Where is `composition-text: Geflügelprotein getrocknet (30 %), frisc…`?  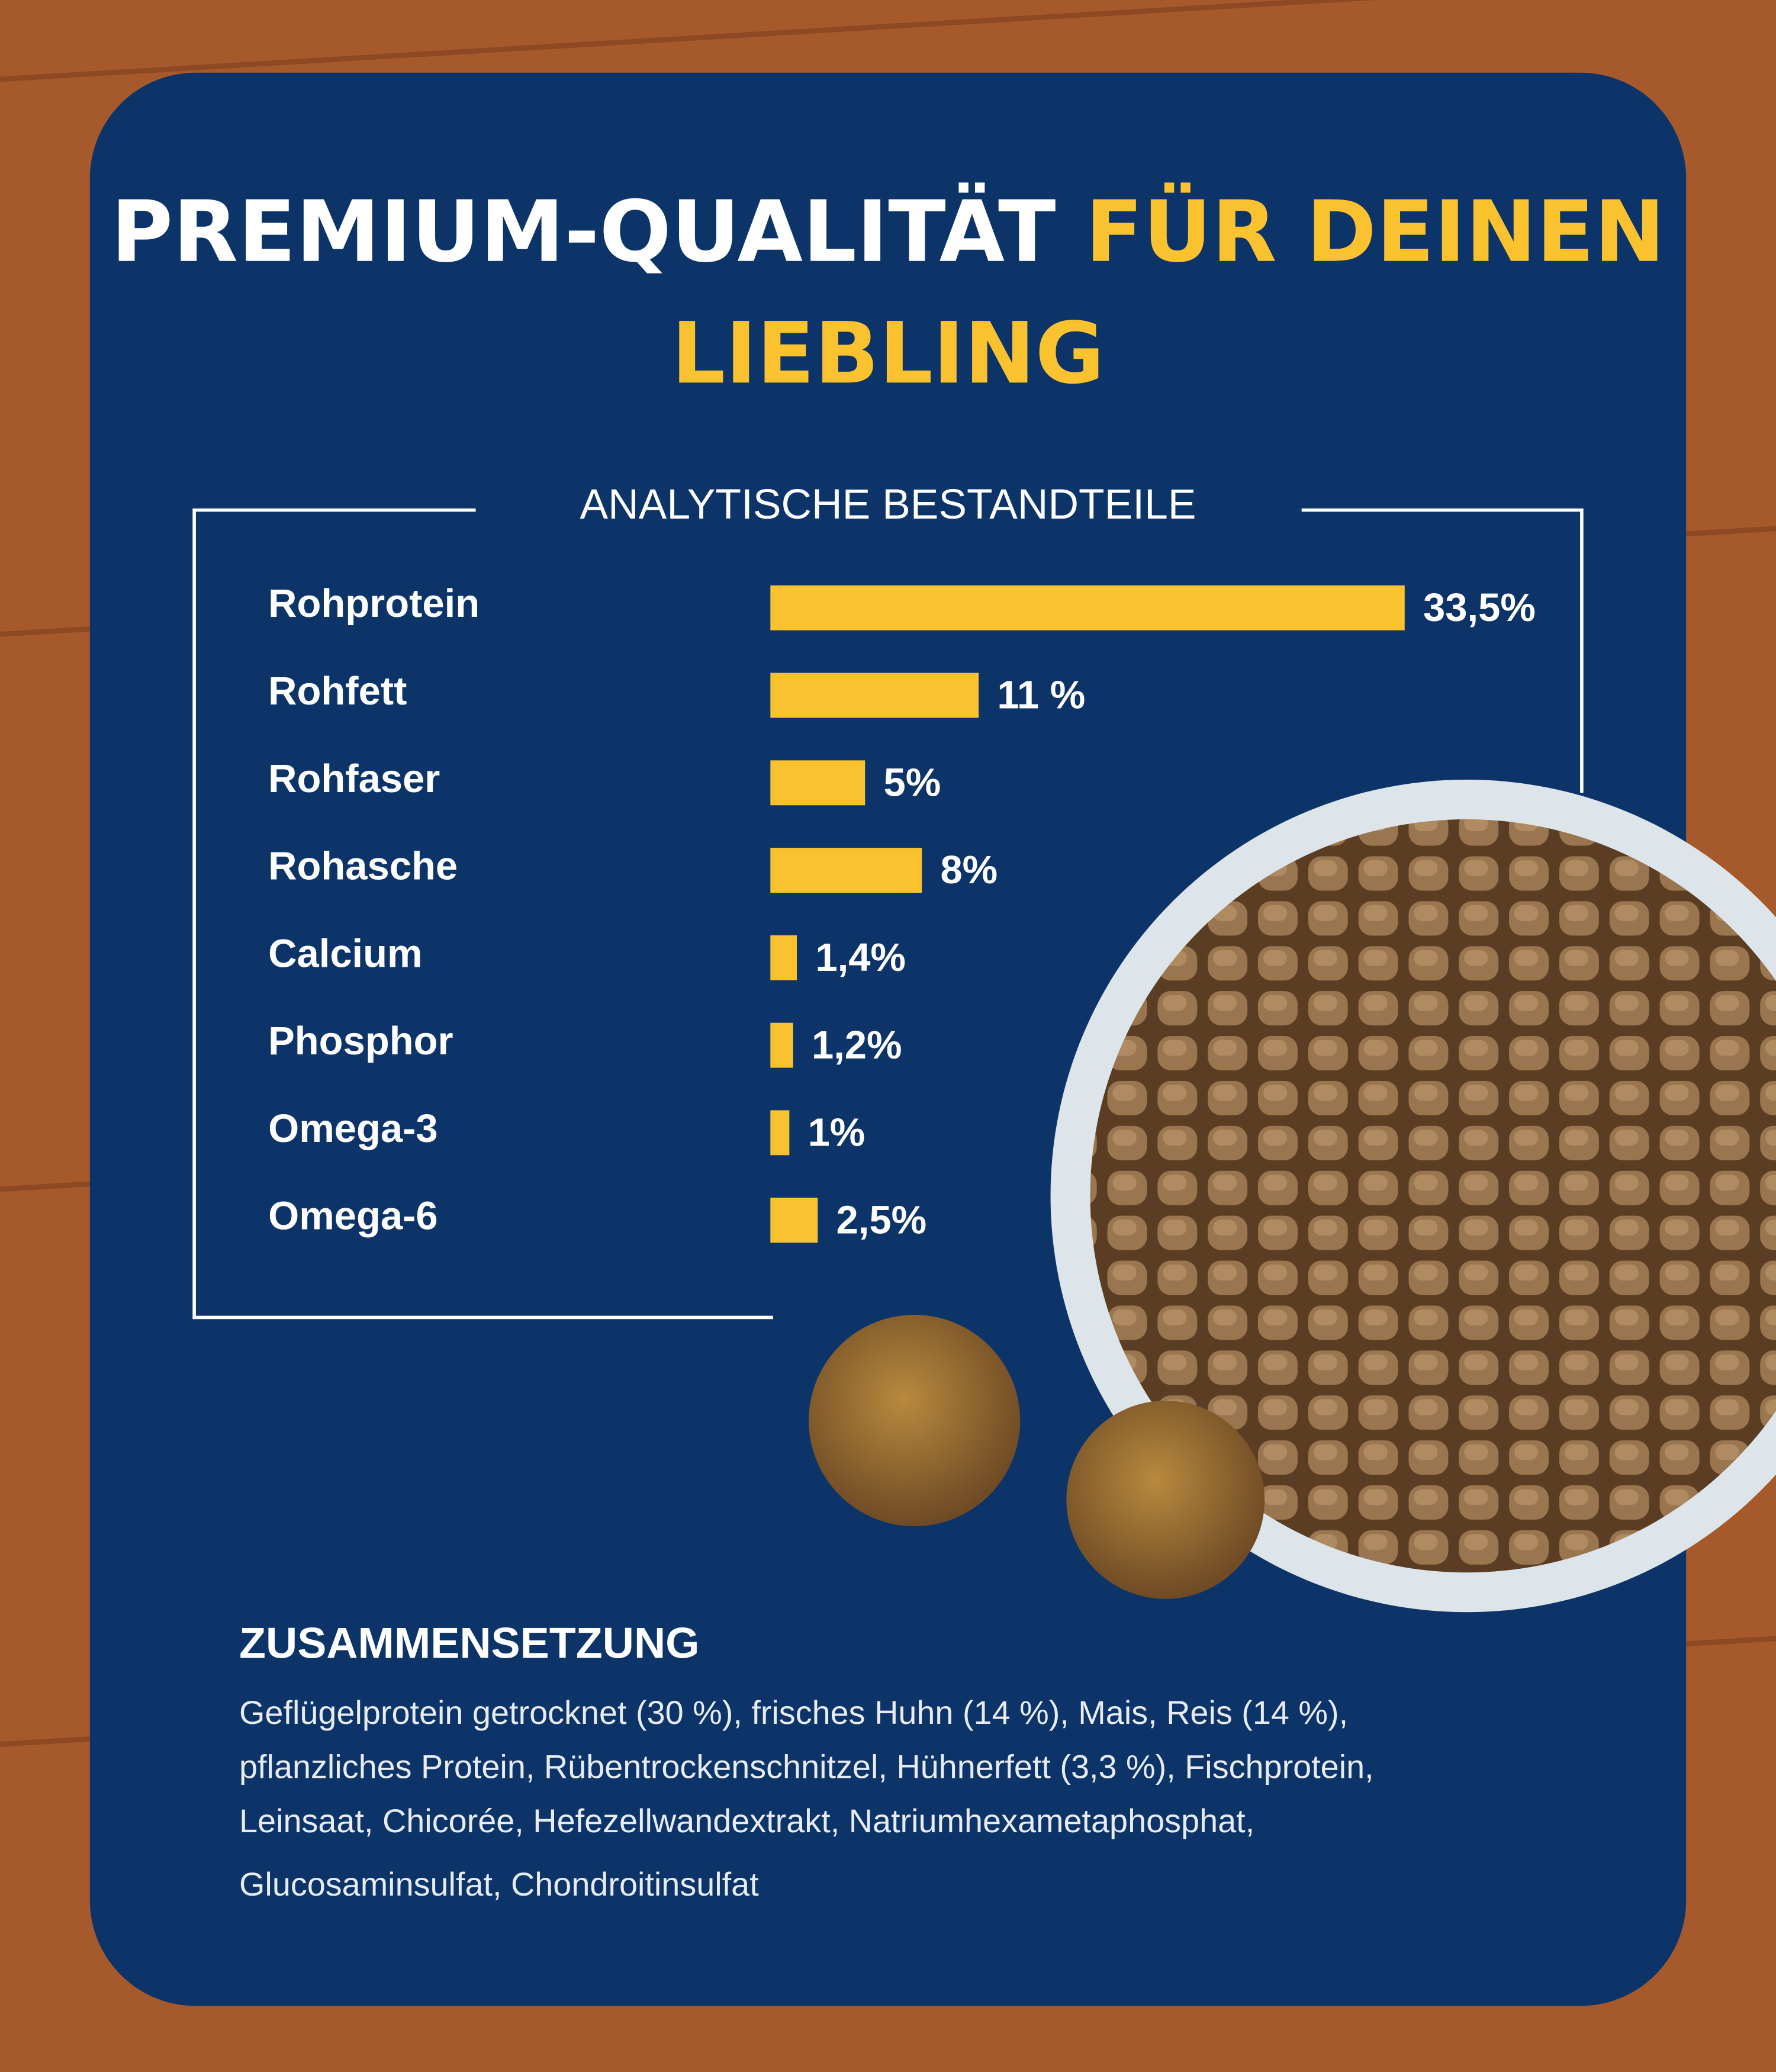 composition-text: Geflügelprotein getrocknet (30 %), frisc… is located at coordinates (806, 1798).